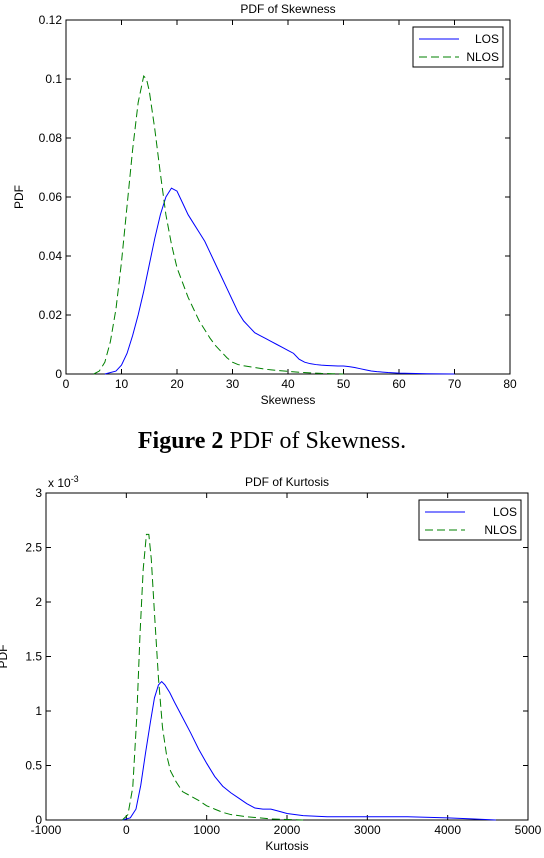 The image size is (544, 858). Describe the element at coordinates (33, 657) in the screenshot. I see `y-tick-label: 1.5` at that location.